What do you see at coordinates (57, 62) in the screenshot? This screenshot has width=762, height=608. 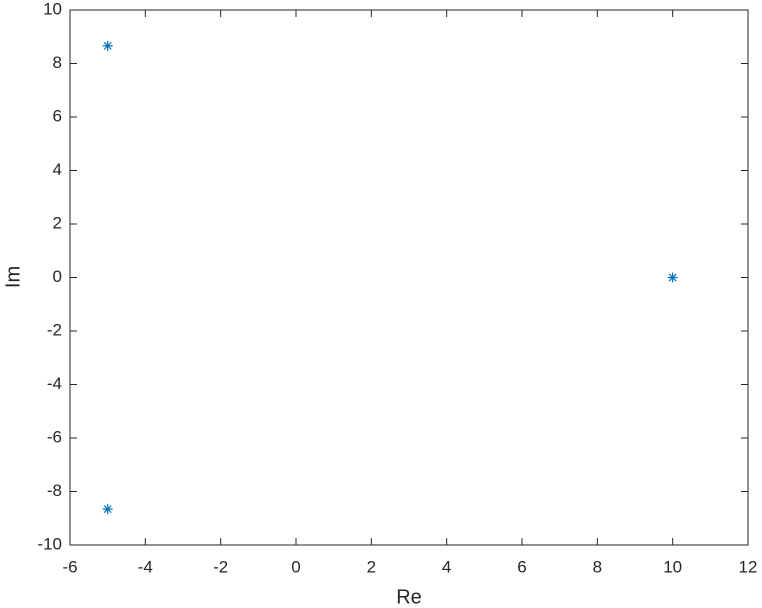 I see `y-tick-label: 8` at bounding box center [57, 62].